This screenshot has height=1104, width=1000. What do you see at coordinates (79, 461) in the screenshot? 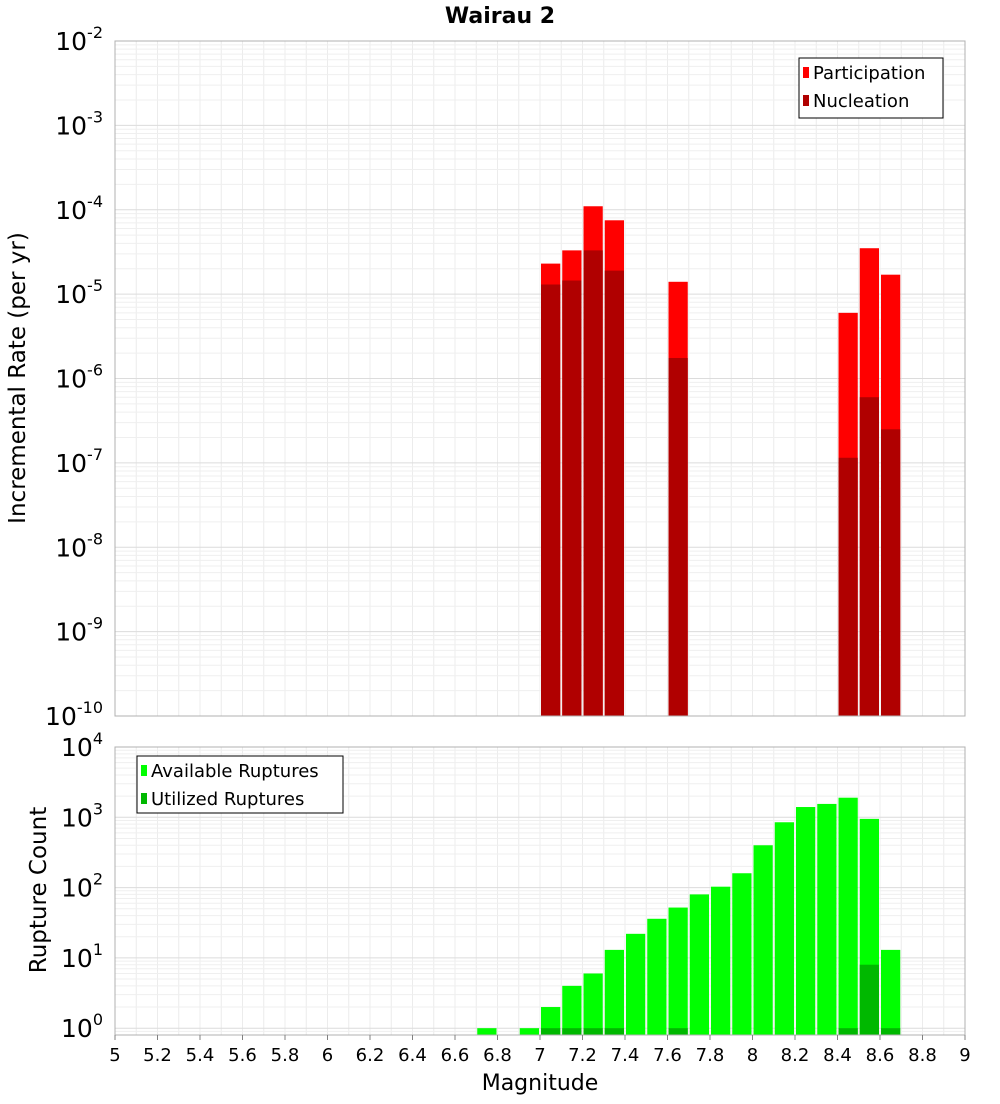
I see `y-tick-label: 10⁻⁷` at bounding box center [79, 461].